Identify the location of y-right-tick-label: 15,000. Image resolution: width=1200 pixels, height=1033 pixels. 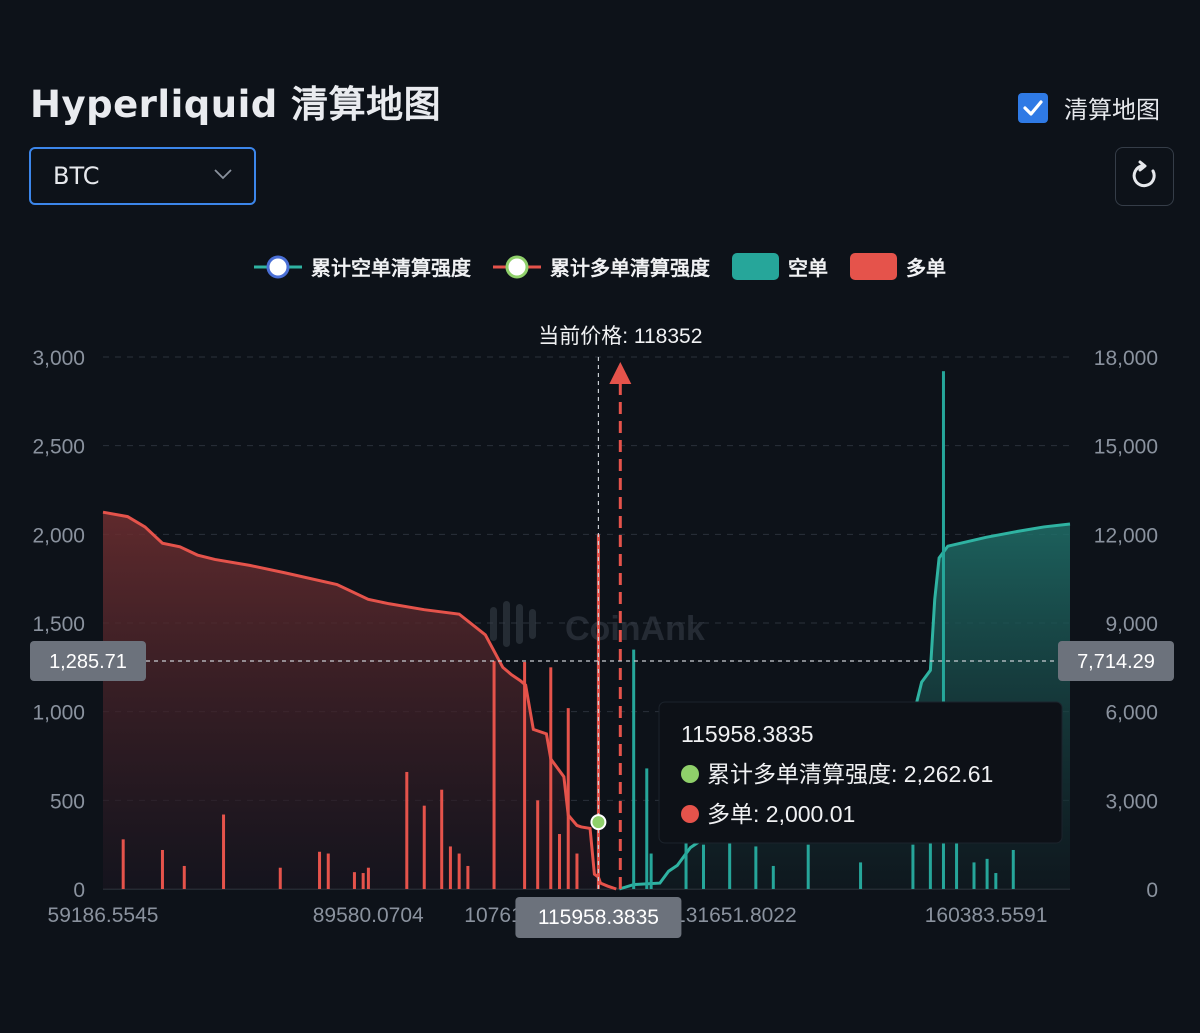
(1126, 447).